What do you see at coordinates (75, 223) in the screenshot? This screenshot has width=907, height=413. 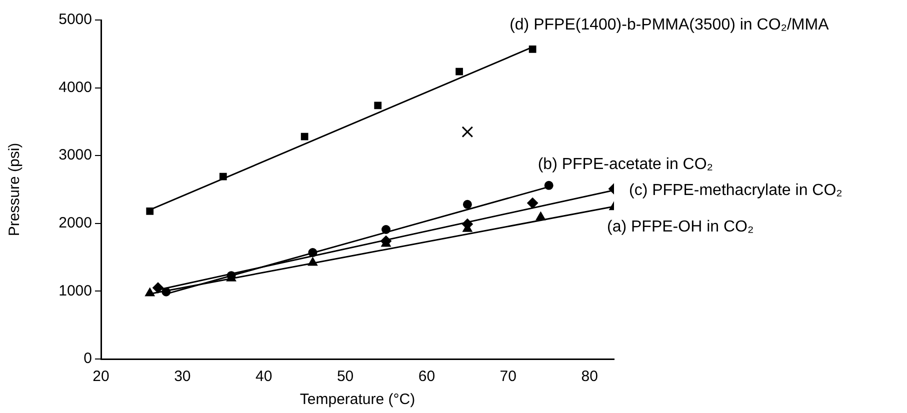 I see `y-tick-label: 2000` at bounding box center [75, 223].